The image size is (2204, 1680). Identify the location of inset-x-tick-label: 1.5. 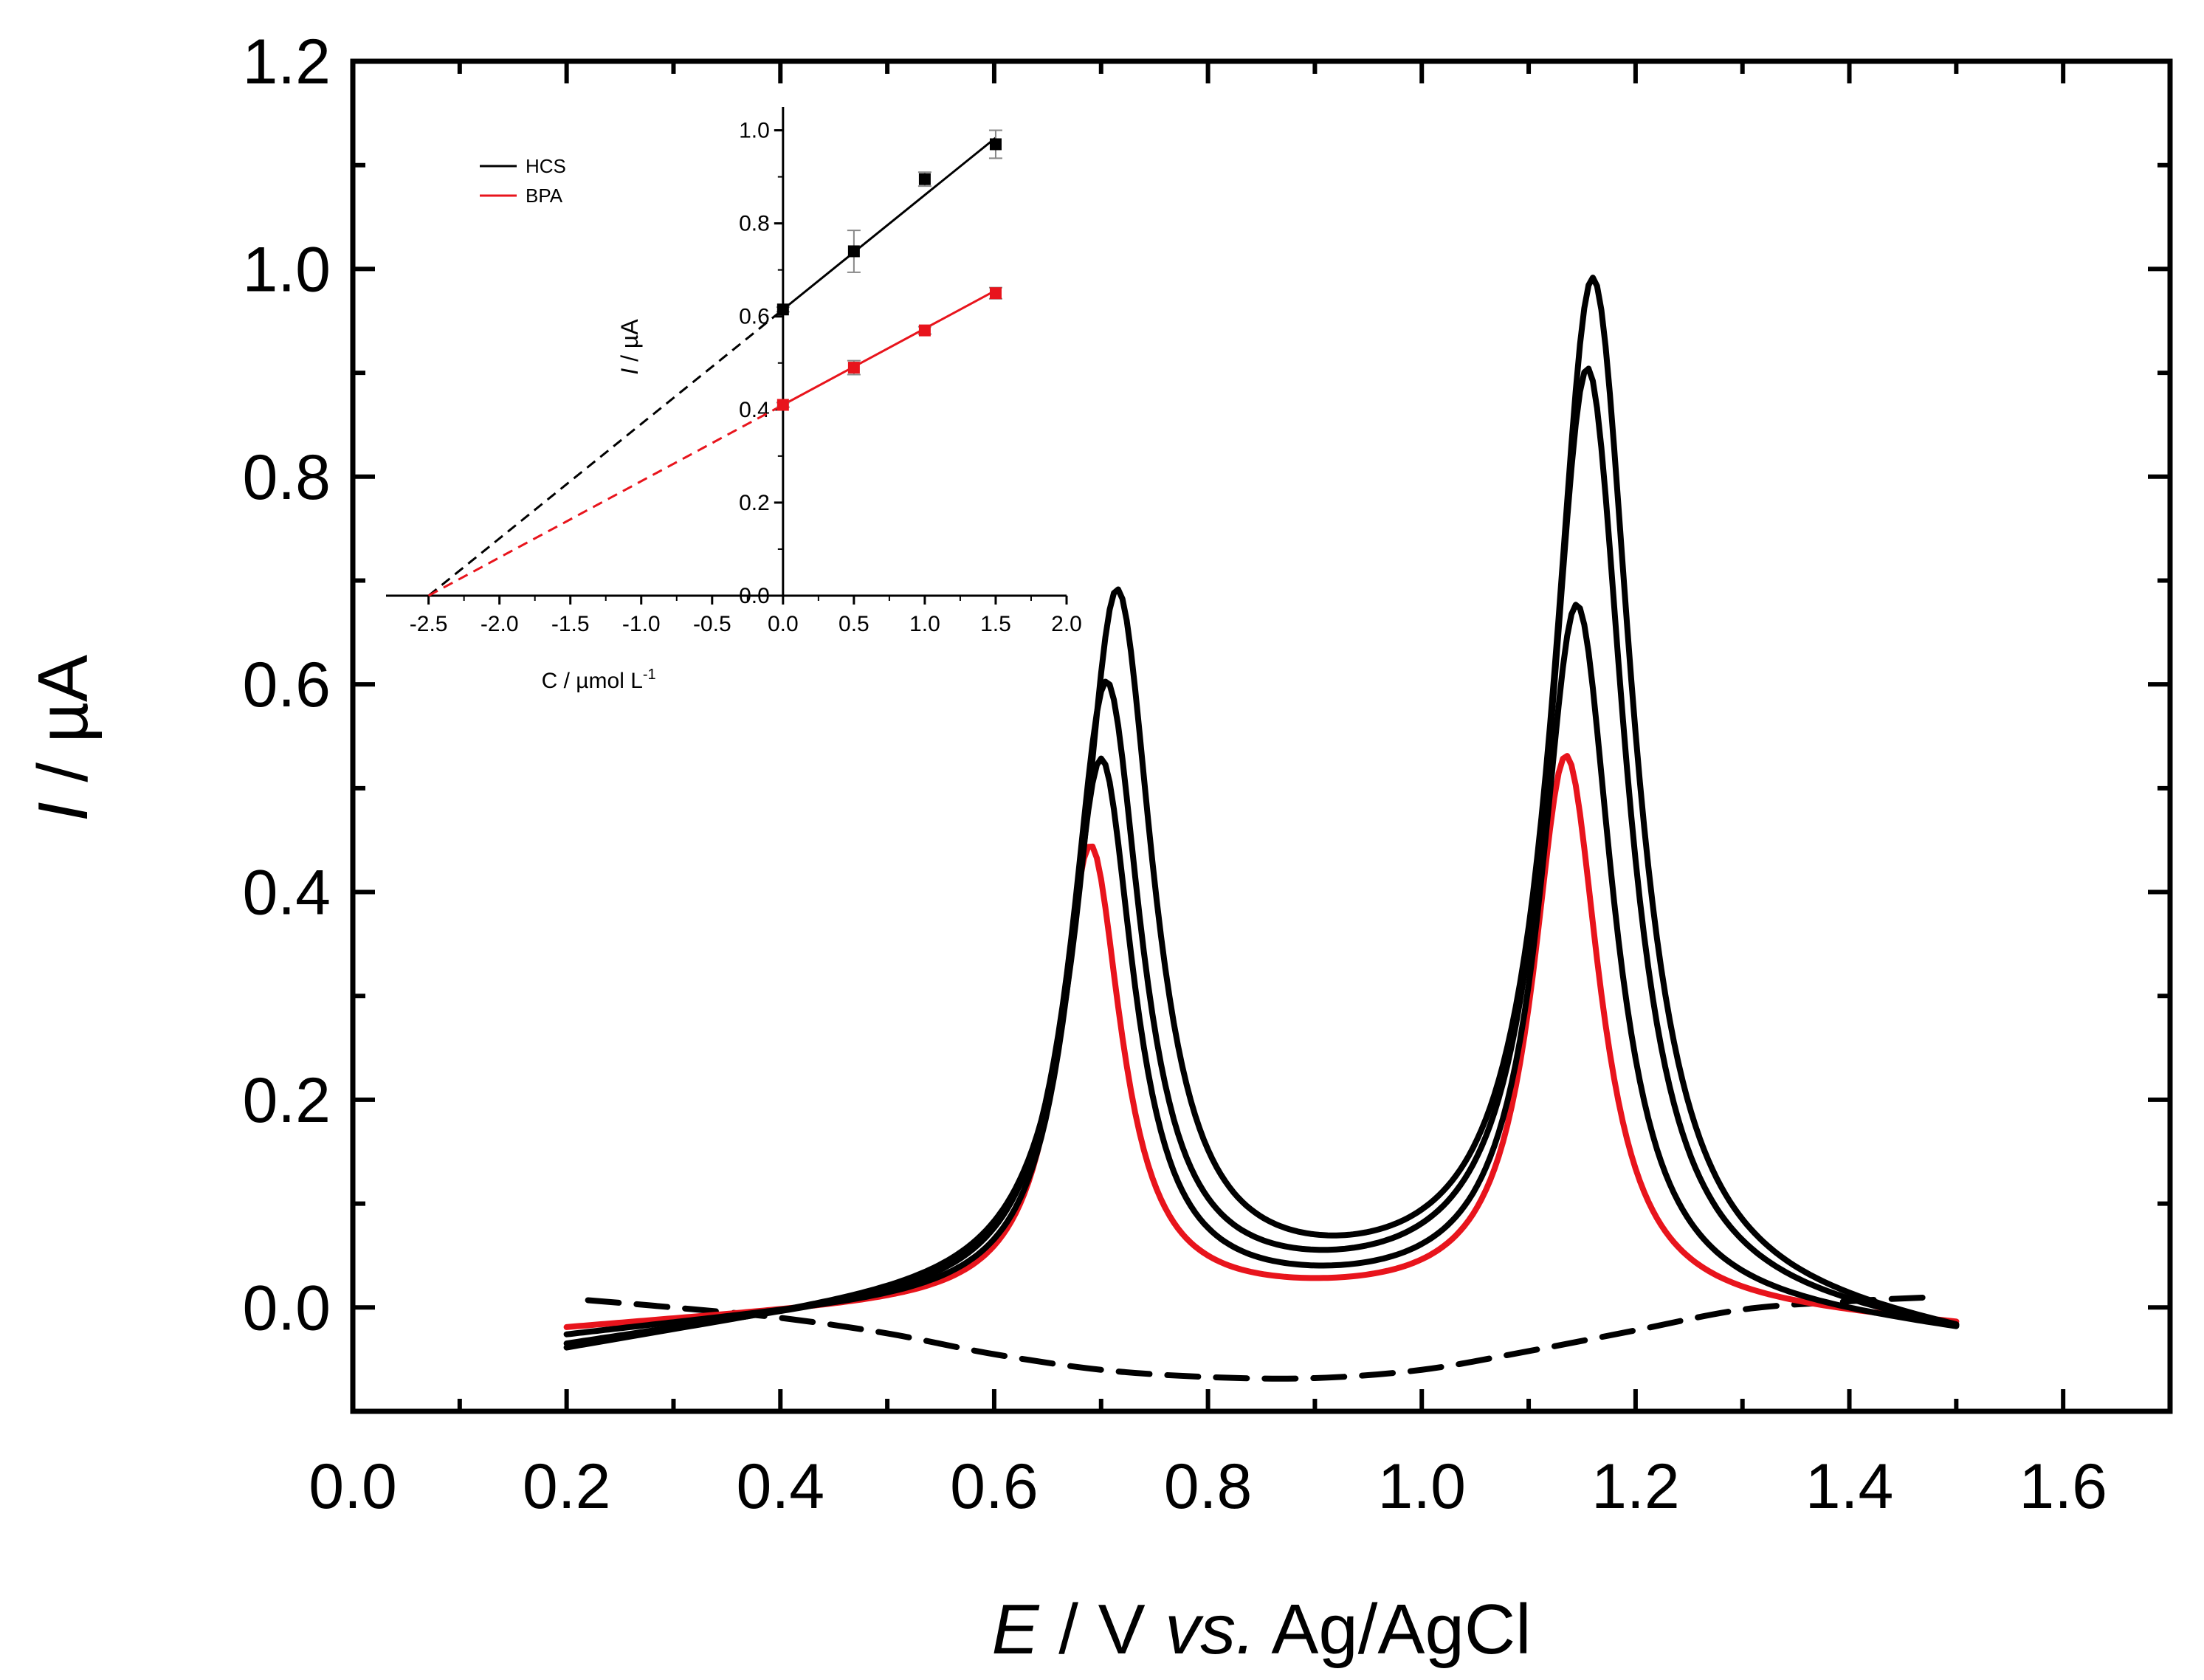
(995, 624).